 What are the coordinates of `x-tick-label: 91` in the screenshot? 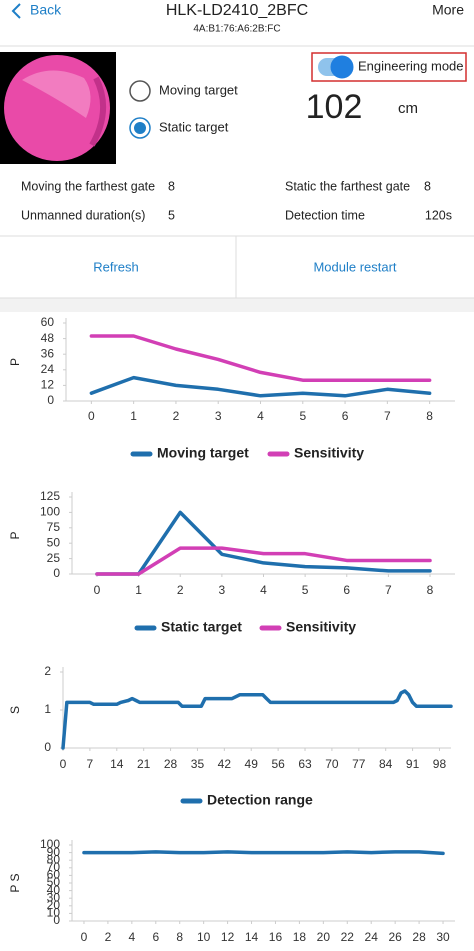 It's located at (413, 764).